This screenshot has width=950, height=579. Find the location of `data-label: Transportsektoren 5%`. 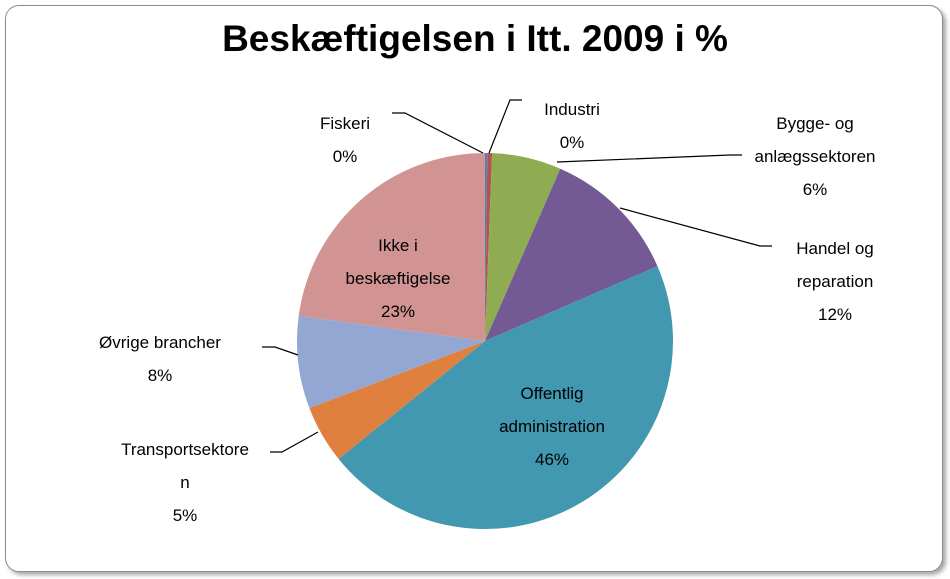

data-label: Transportsektoren 5% is located at coordinates (185, 482).